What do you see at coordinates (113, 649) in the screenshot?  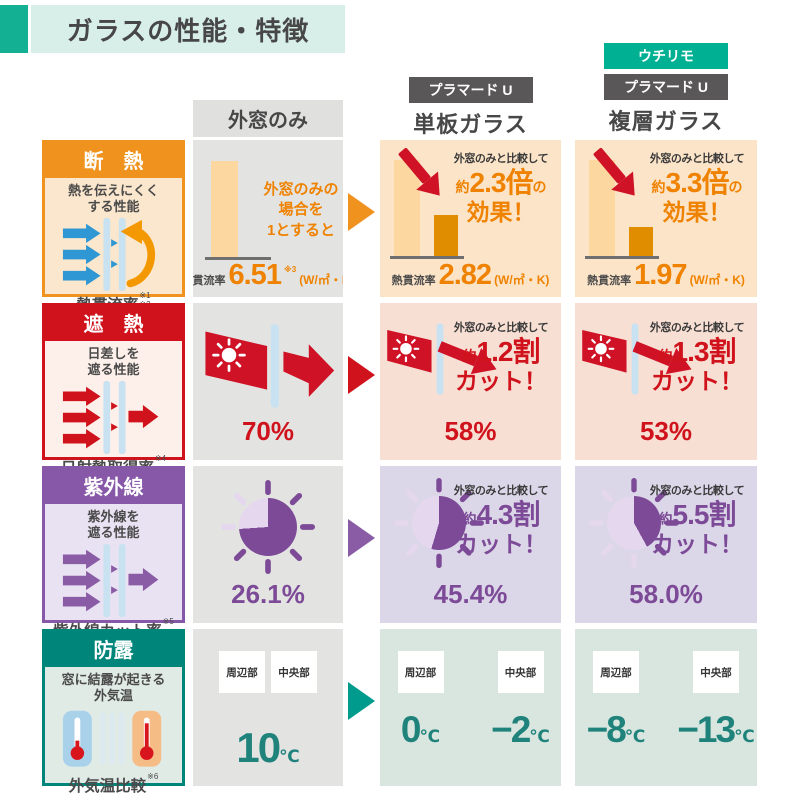 I see `row-title-condensation: 防露` at bounding box center [113, 649].